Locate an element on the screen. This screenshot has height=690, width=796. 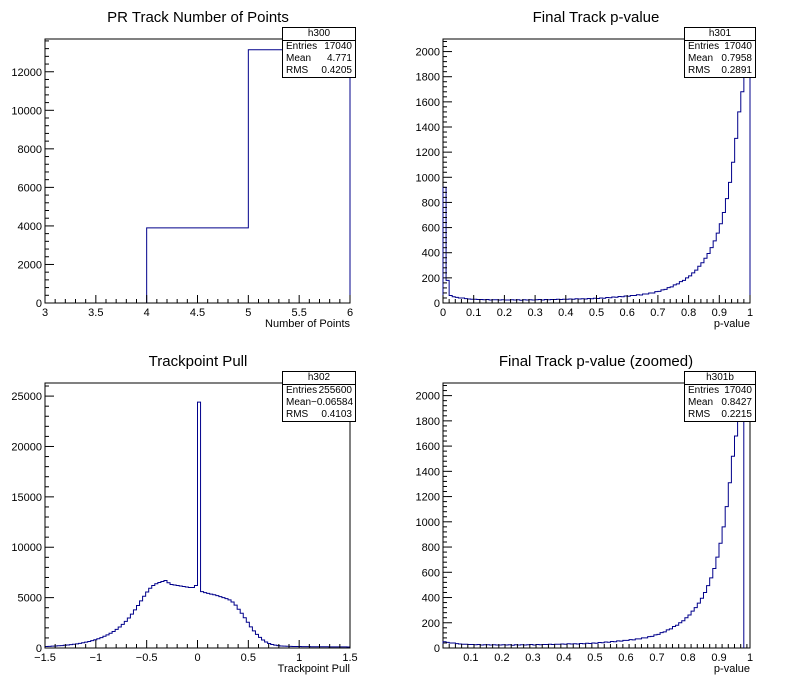
x-tick-label: 4 is located at coordinates (147, 313).